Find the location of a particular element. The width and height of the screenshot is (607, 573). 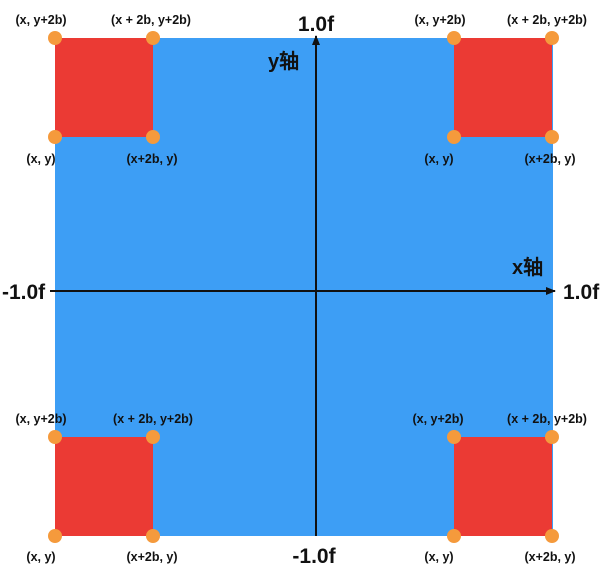

y-axis-min-label: -1.0f is located at coordinates (314, 556).